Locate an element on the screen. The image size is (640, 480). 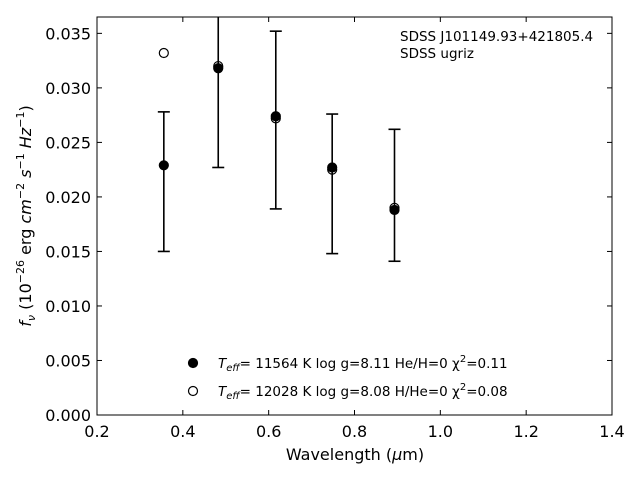
filters-annotation: SDSS ugriz is located at coordinates (437, 54).